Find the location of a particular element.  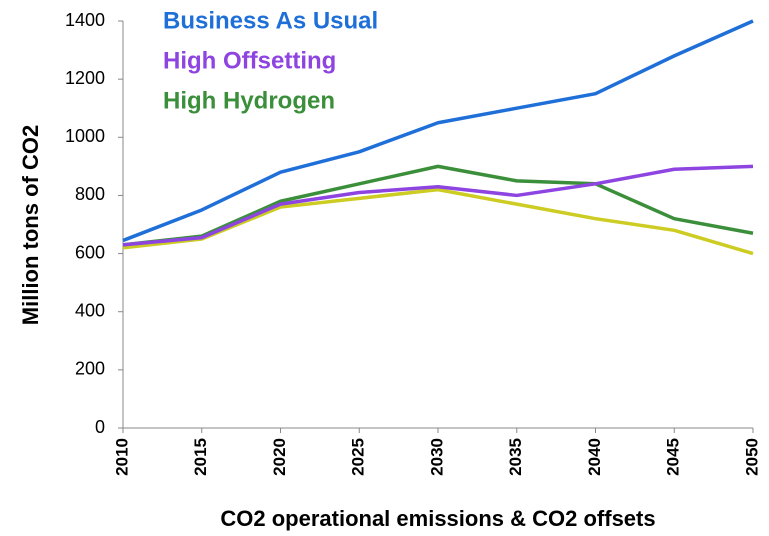

x-tick-label: 2020 is located at coordinates (279, 457).